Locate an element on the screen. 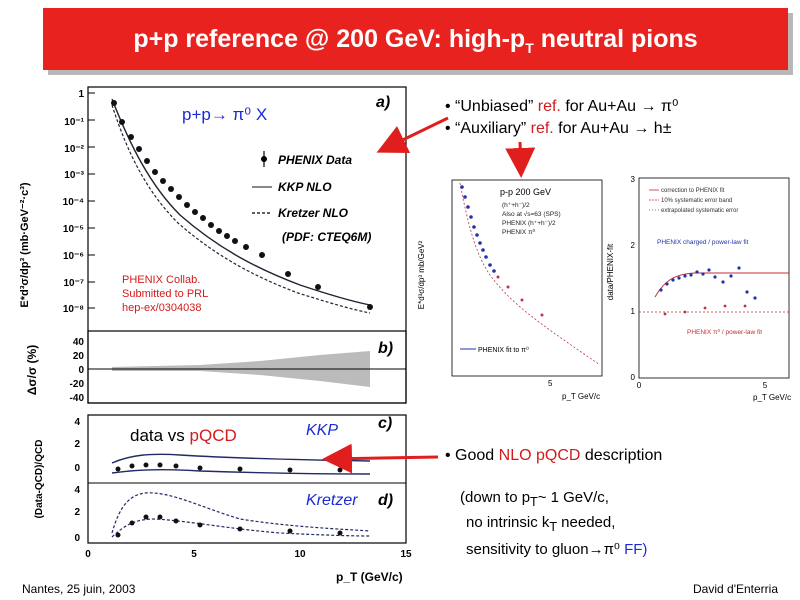 Image resolution: width=800 pixels, height=600 pixels. arrow-down is located at coordinates (520, 159).